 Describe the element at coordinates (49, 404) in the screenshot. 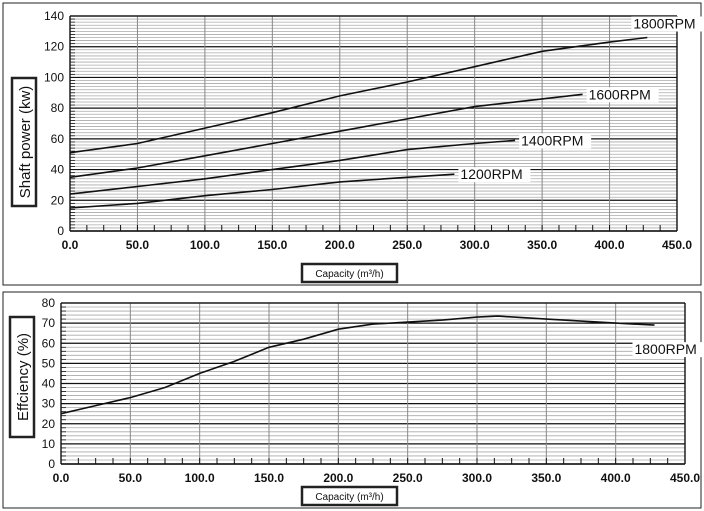

I see `y-tick-label: 30` at that location.